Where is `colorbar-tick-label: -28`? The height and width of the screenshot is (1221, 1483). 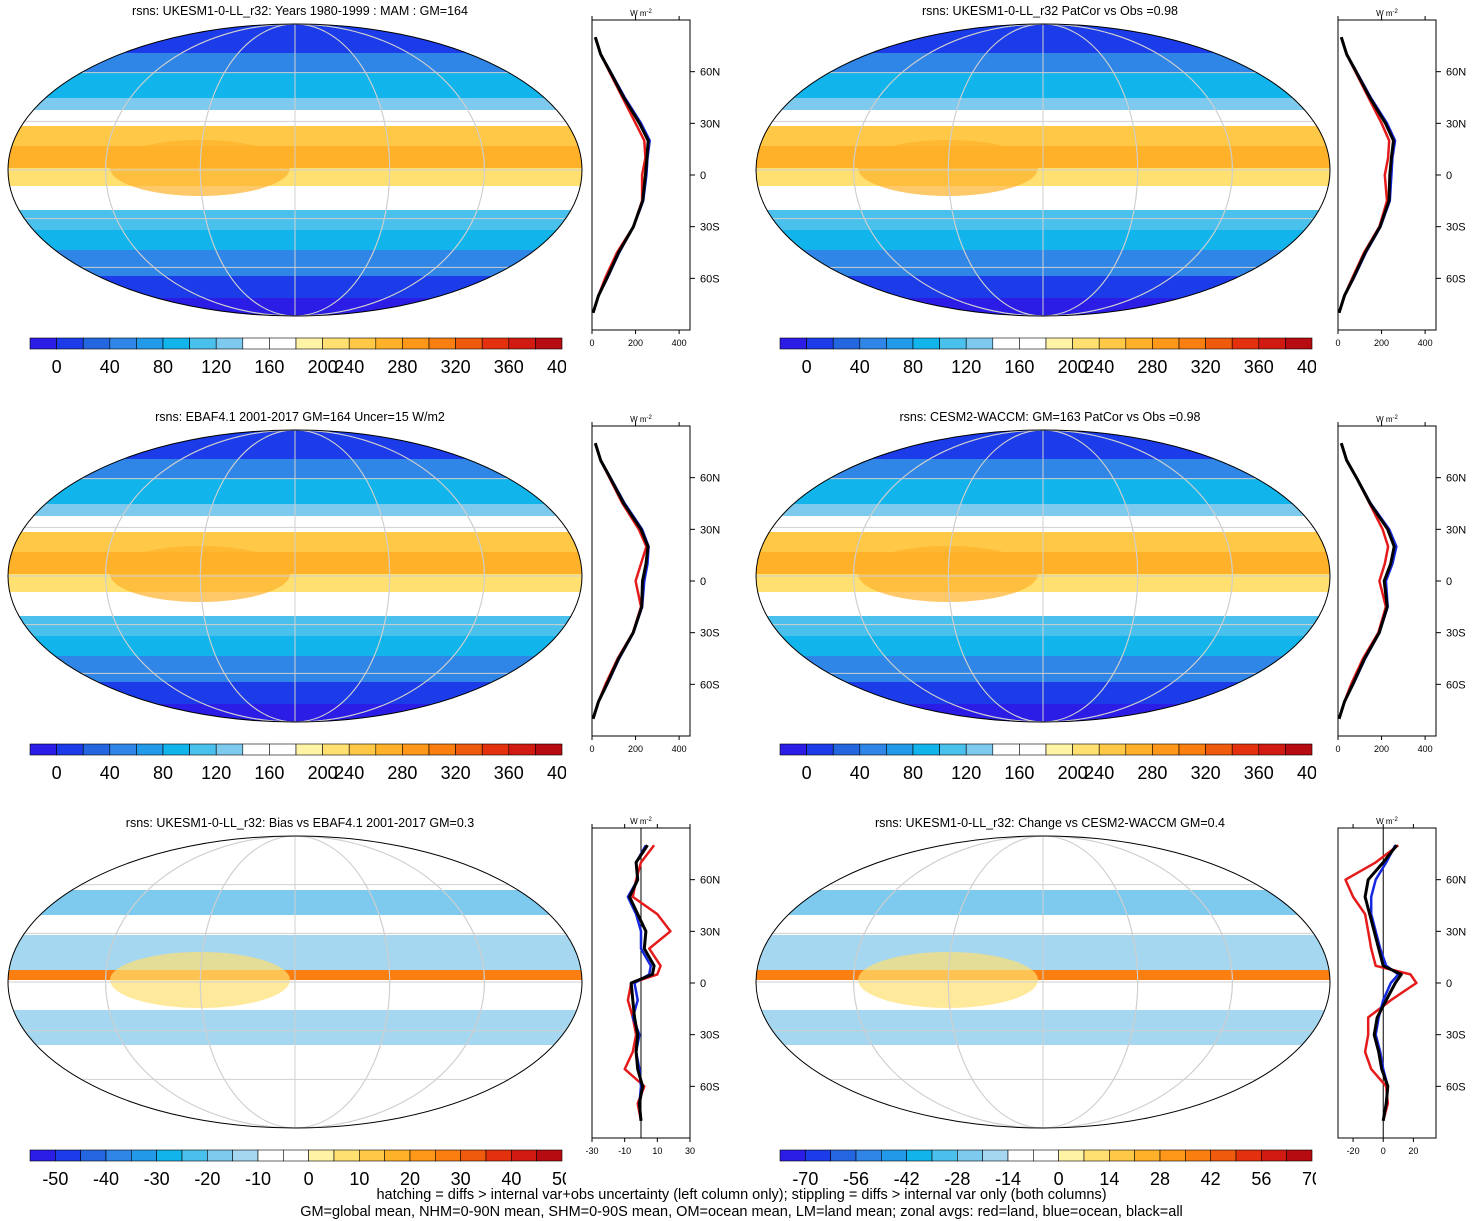
colorbar-tick-label: -28 is located at coordinates (957, 1179).